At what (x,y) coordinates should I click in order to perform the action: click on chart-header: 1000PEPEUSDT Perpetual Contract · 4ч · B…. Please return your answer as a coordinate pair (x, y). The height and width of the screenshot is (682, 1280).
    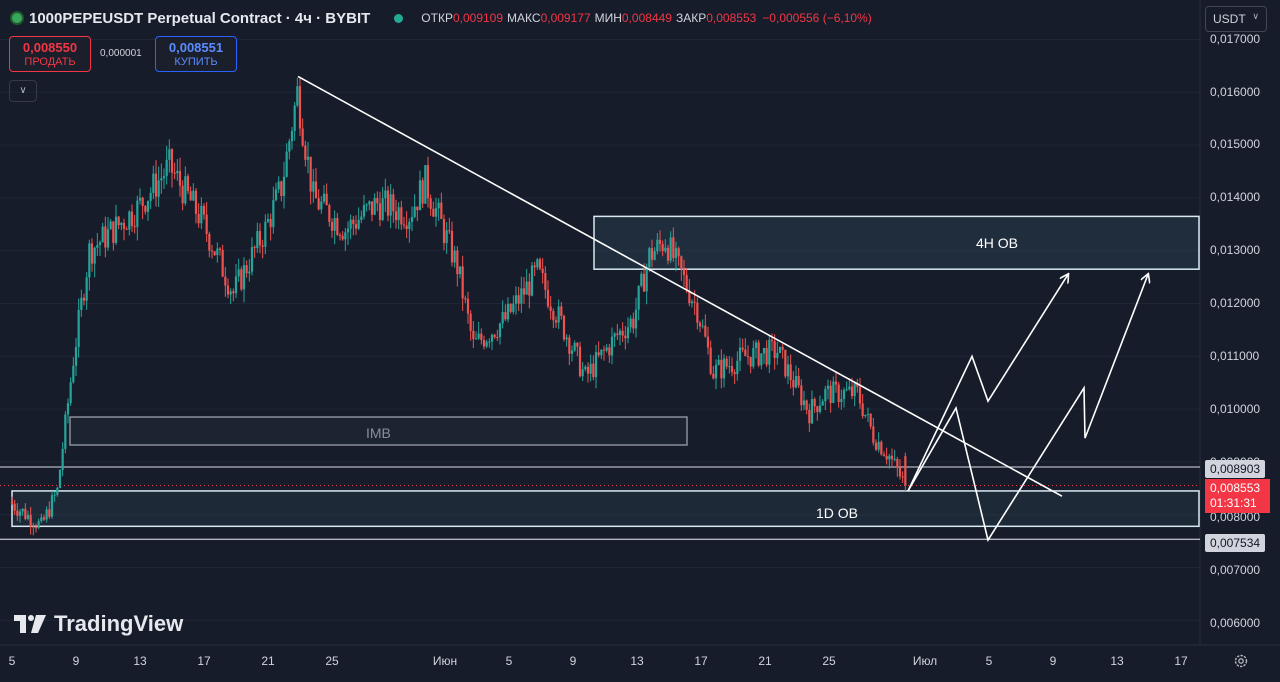
    Looking at the image, I should click on (436, 18).